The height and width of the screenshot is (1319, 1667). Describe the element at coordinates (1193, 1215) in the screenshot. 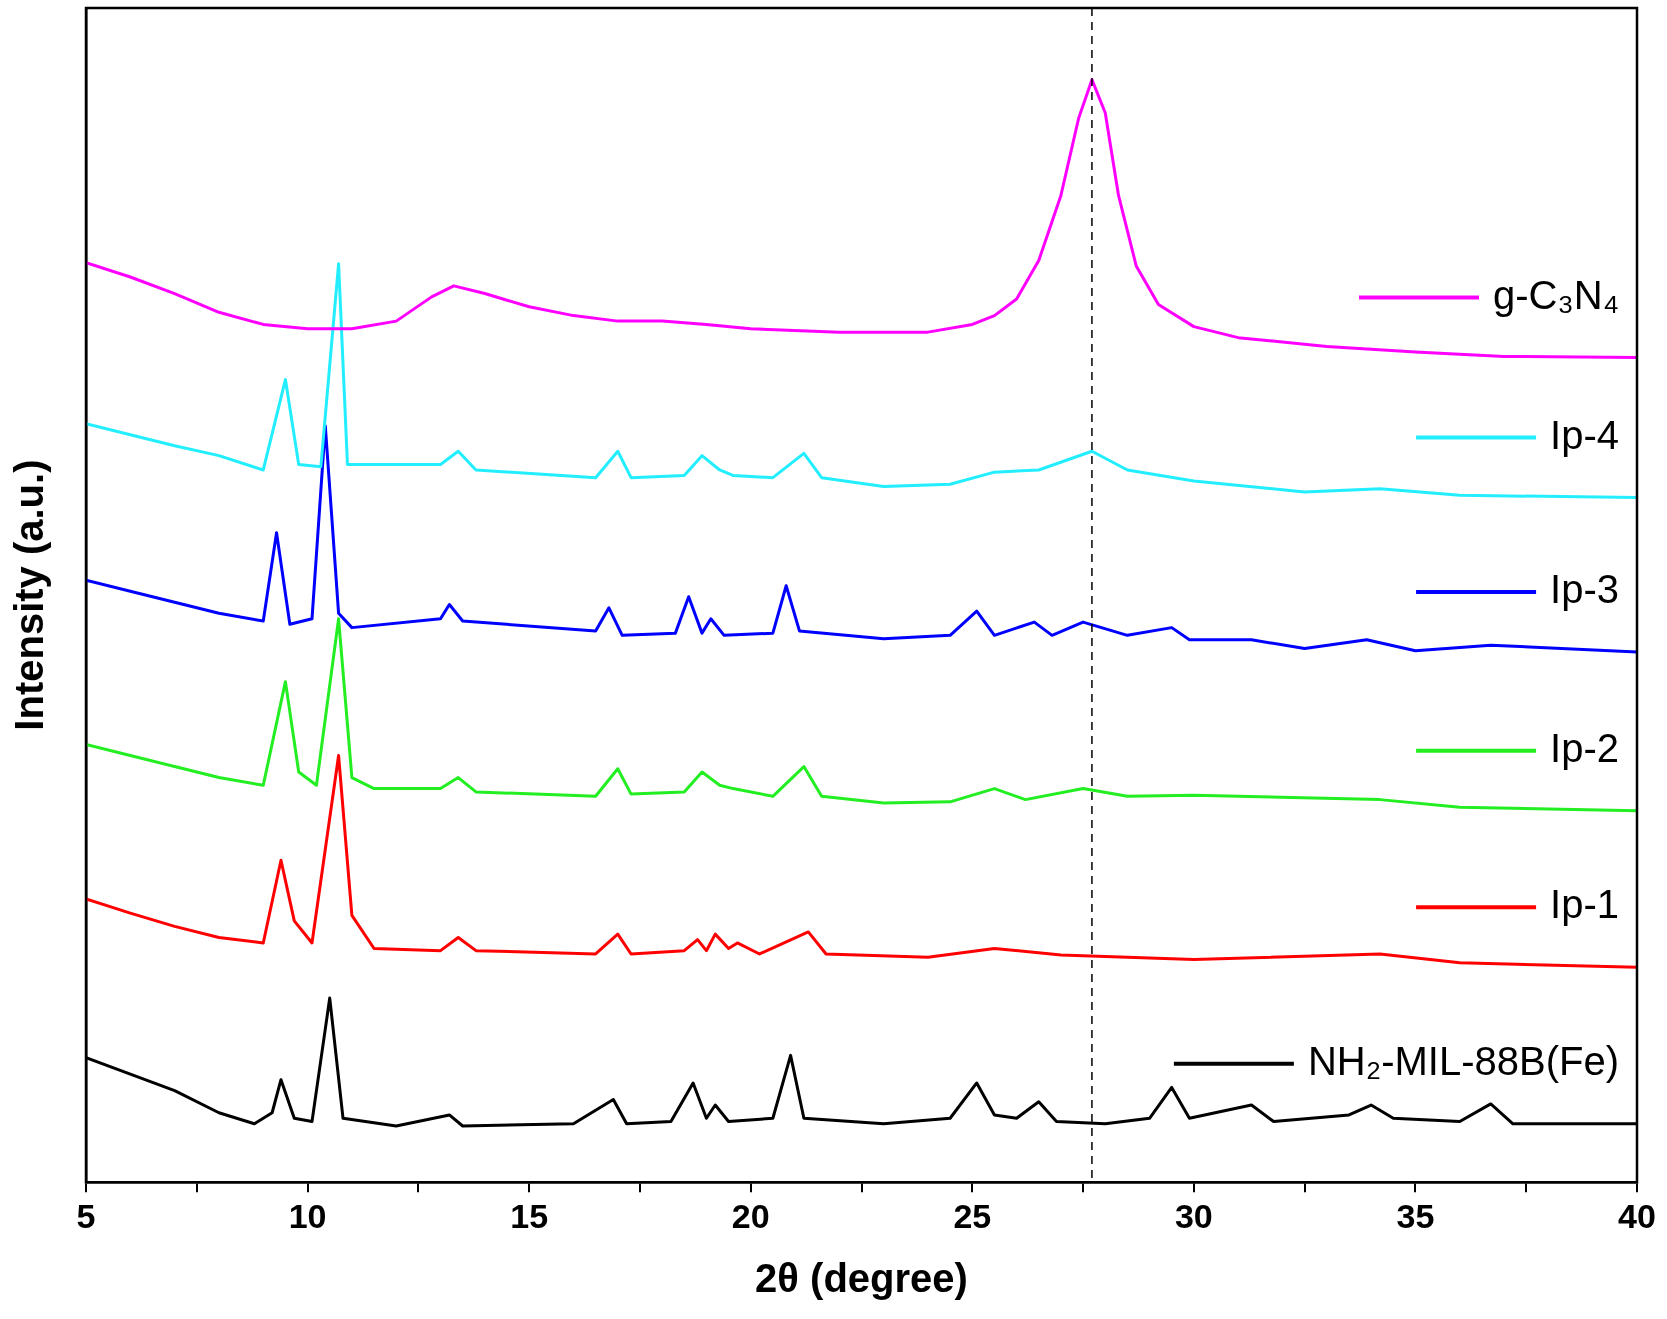

I see `x-tick-label: 30` at that location.